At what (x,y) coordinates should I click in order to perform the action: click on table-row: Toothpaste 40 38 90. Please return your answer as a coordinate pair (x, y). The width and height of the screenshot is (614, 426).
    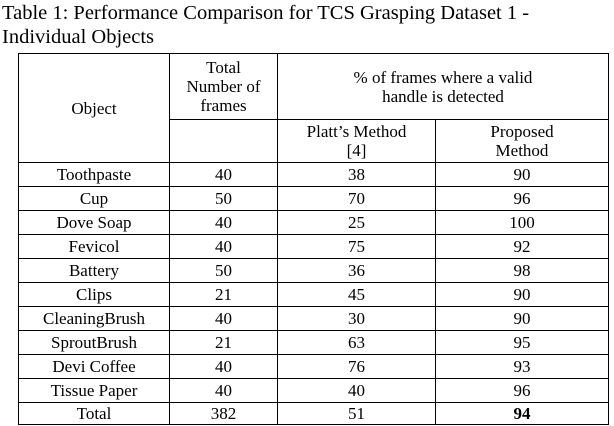
    Looking at the image, I should click on (313, 174).